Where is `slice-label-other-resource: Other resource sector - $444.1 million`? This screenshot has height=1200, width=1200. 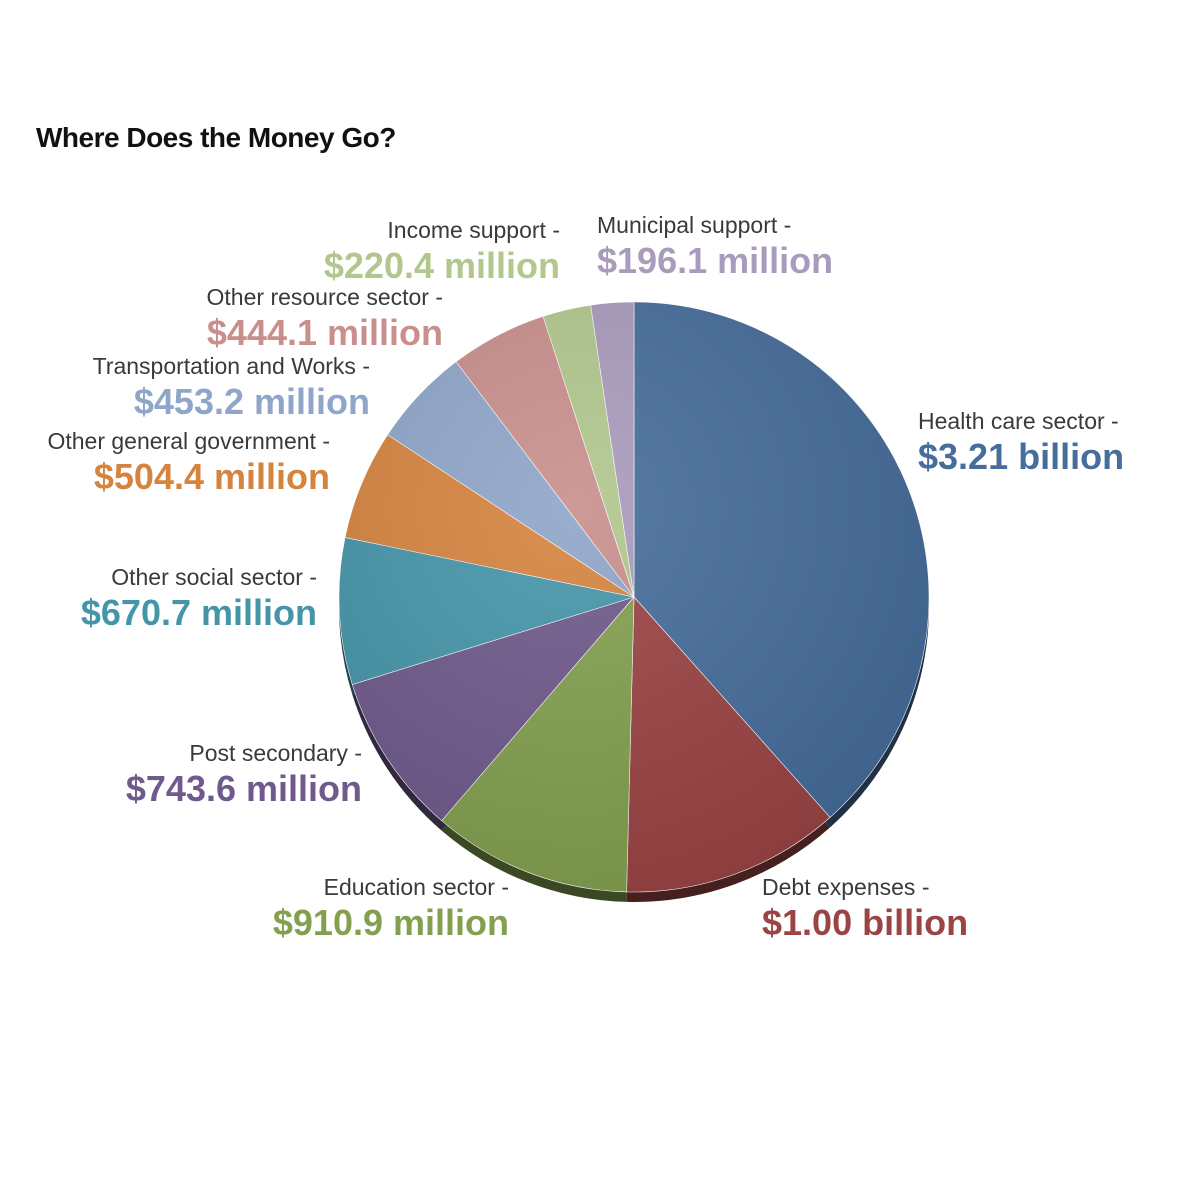 slice-label-other-resource: Other resource sector - $444.1 million is located at coordinates (325, 318).